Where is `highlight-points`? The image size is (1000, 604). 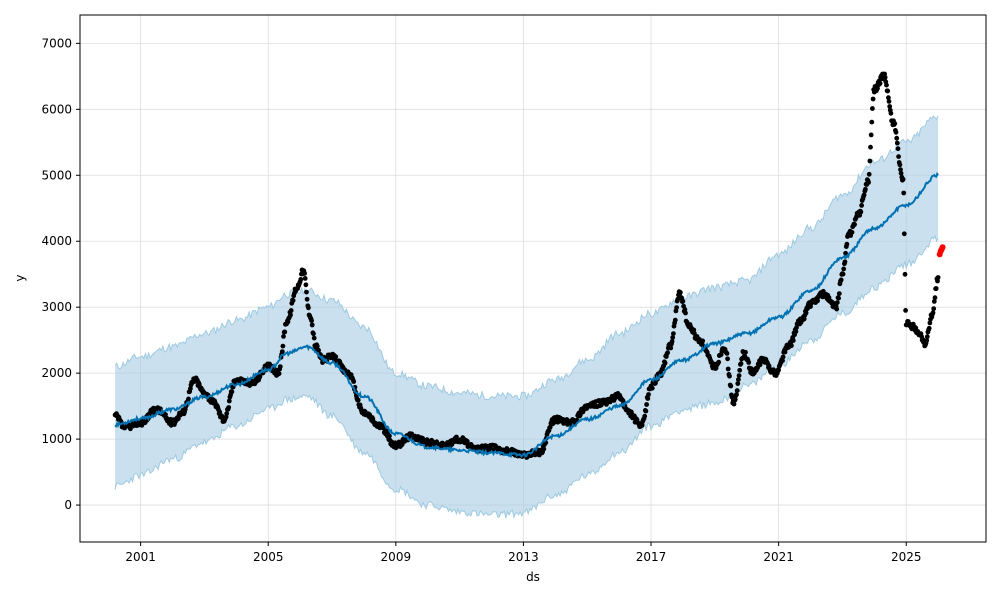 highlight-points is located at coordinates (941, 251).